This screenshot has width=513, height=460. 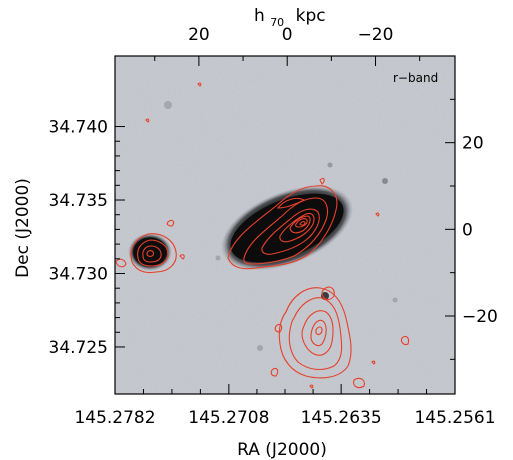 What do you see at coordinates (114, 418) in the screenshot?
I see `x-tick-label: 145.2782` at bounding box center [114, 418].